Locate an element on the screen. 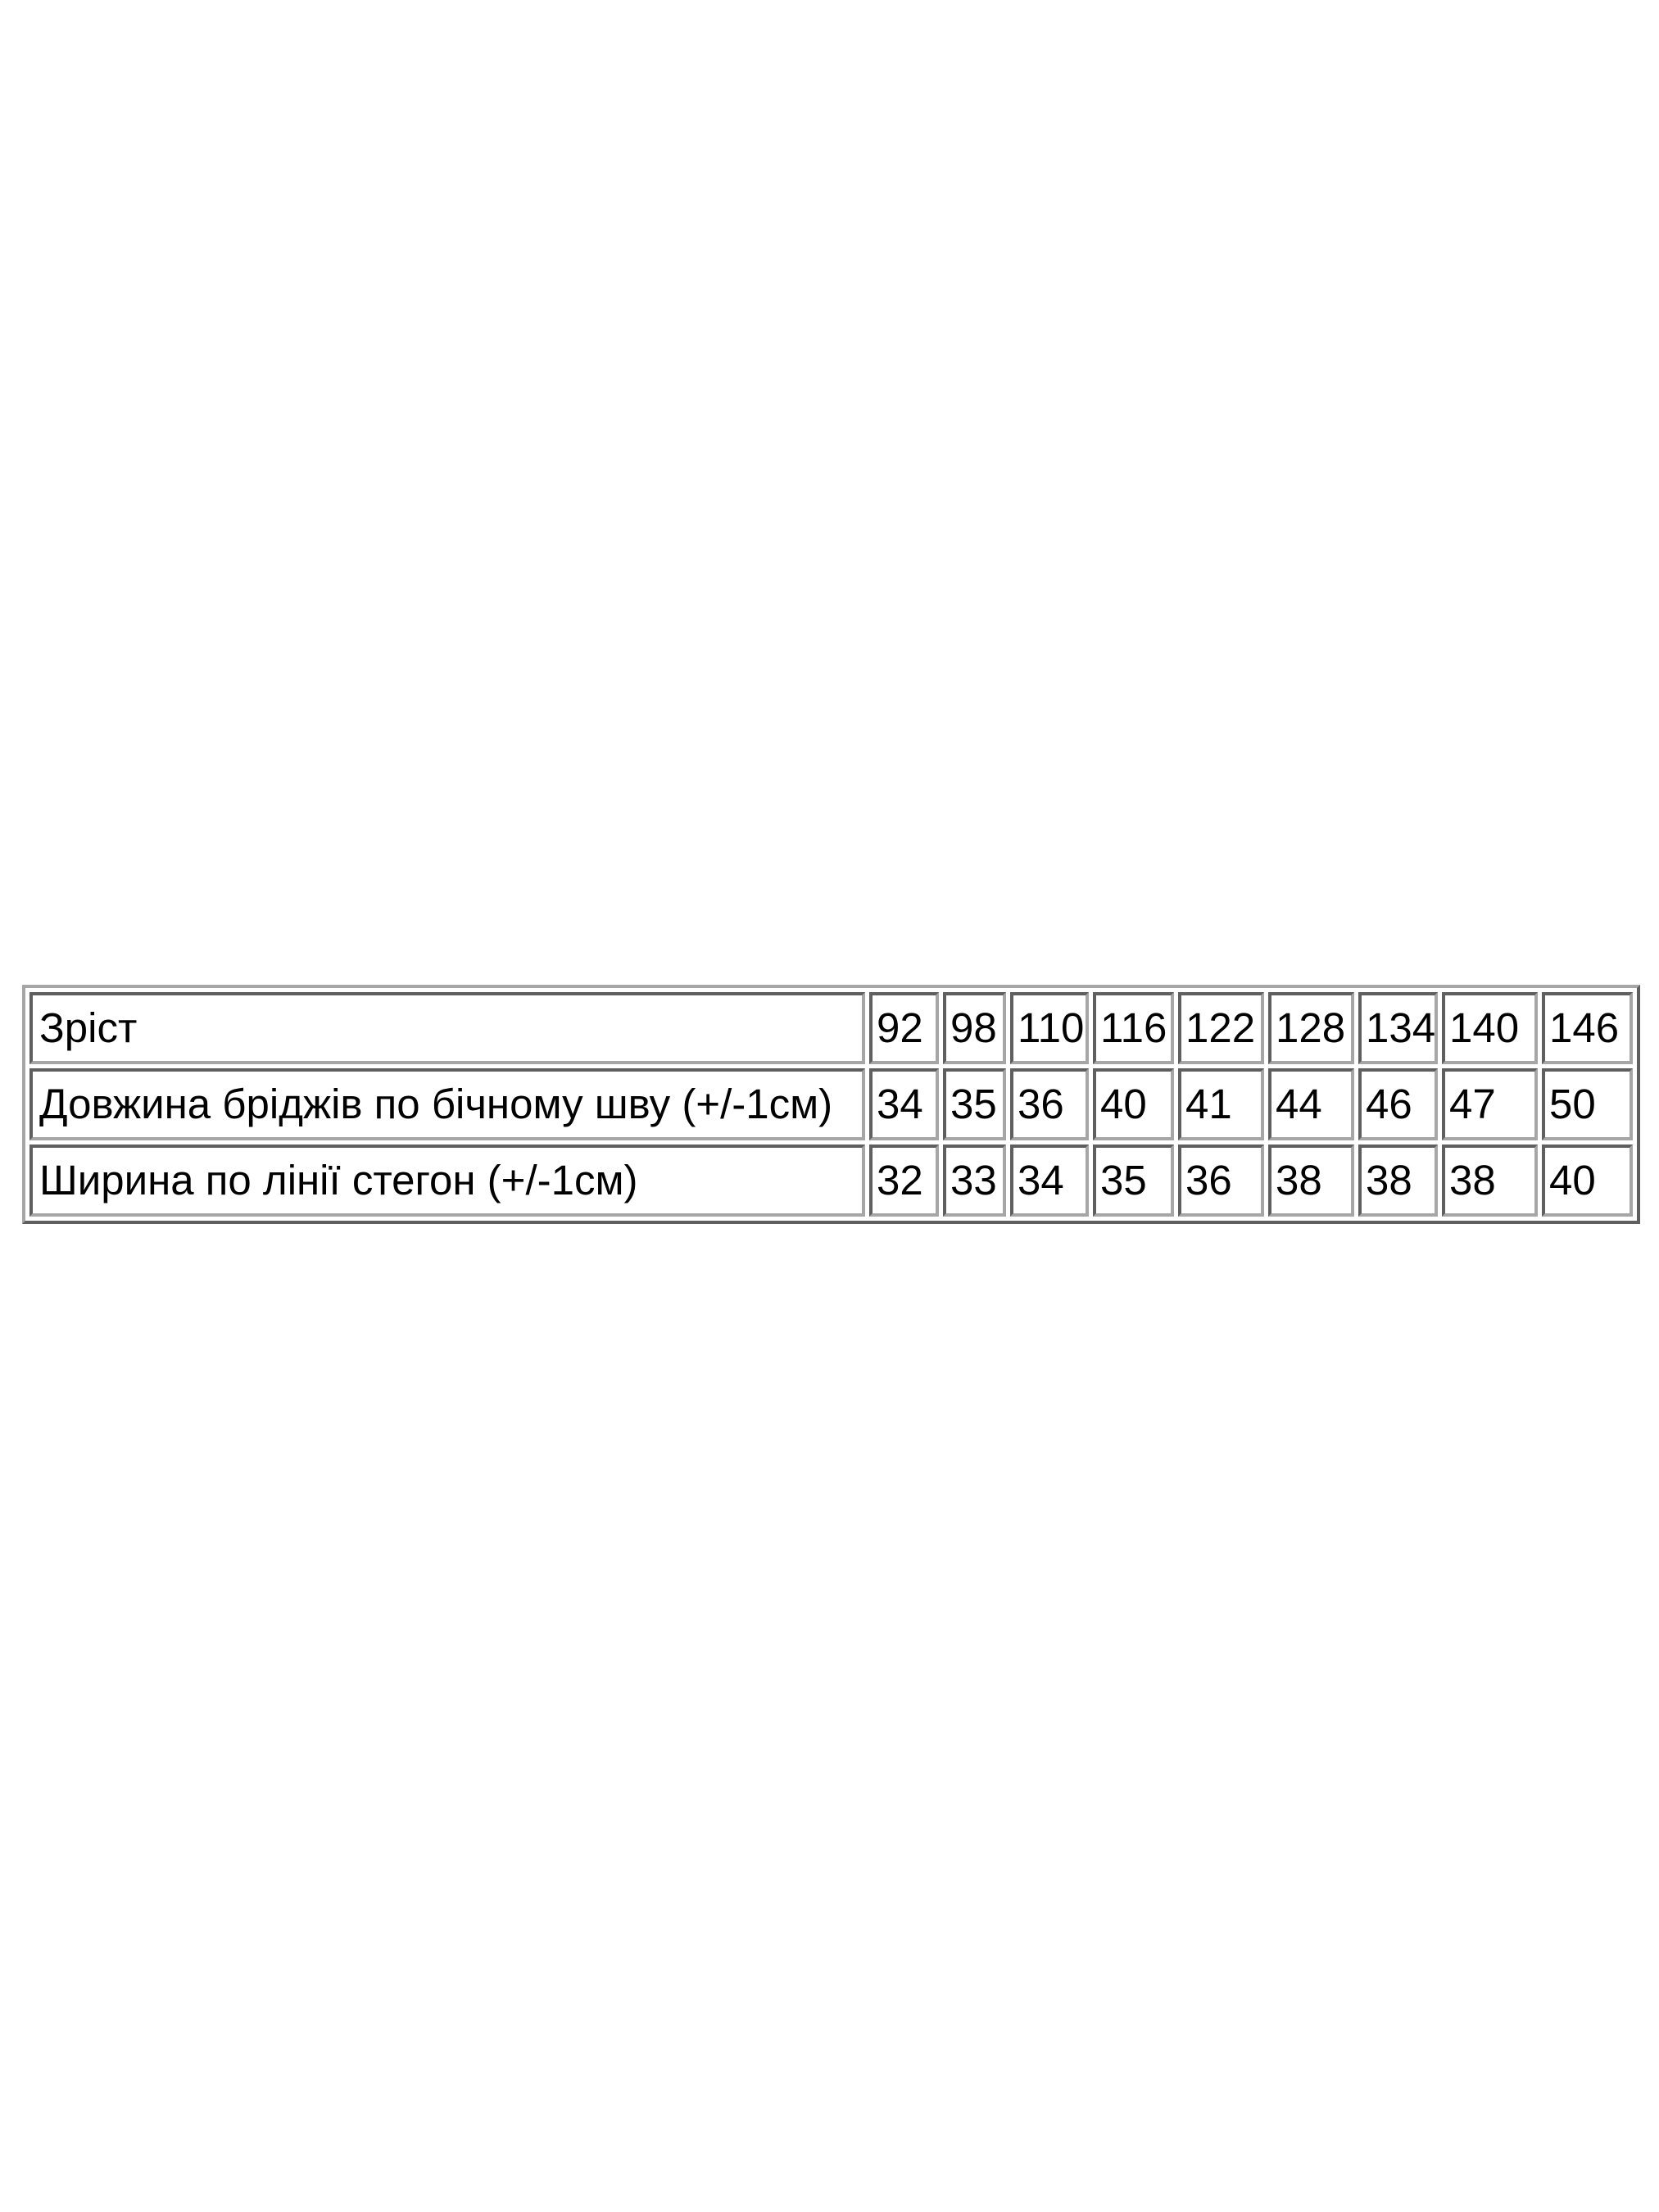  height-value-cell: 116 is located at coordinates (1133, 1028).